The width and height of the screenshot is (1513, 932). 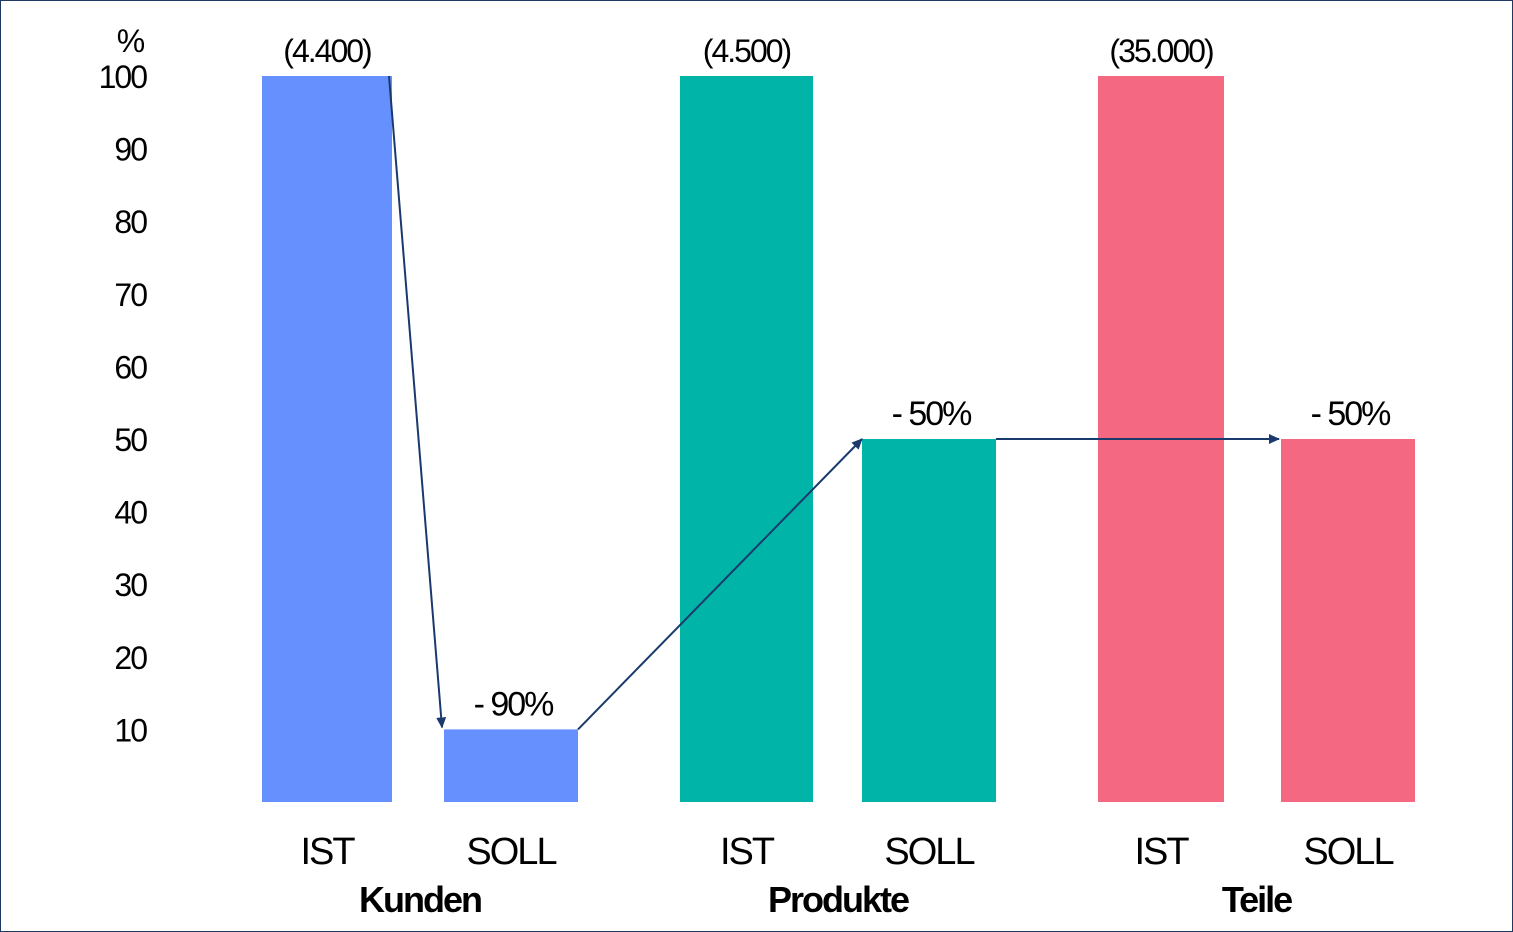 What do you see at coordinates (420, 899) in the screenshot?
I see `group-label: Kunden` at bounding box center [420, 899].